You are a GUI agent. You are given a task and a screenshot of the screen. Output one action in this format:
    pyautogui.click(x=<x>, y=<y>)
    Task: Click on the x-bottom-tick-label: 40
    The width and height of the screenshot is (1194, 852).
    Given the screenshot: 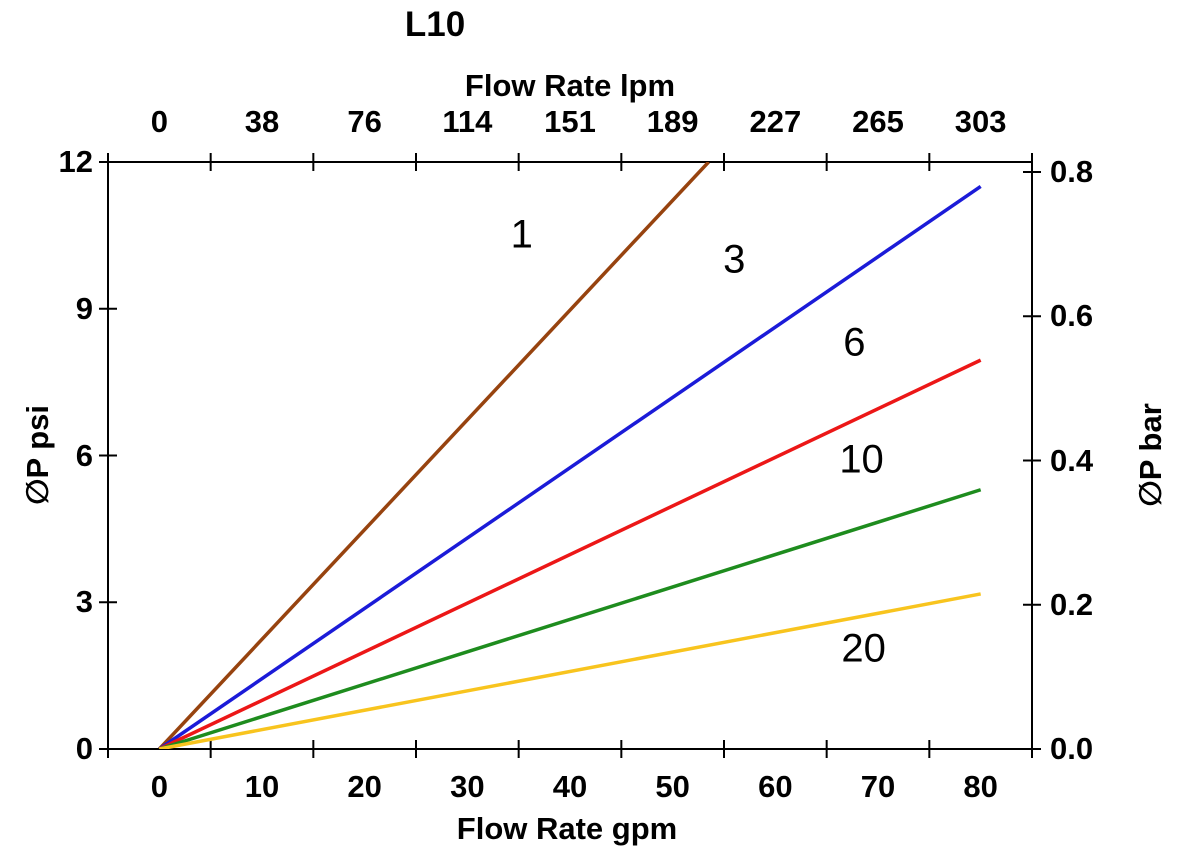 What is the action you would take?
    pyautogui.click(x=570, y=786)
    